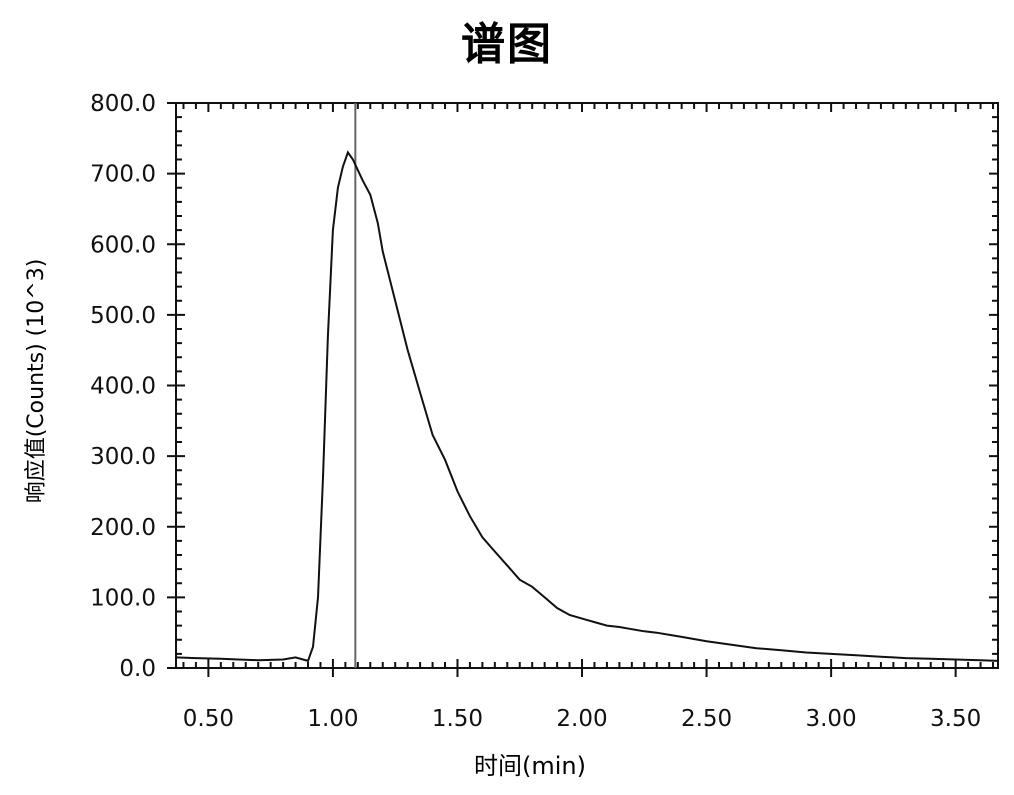 This screenshot has width=1014, height=795. Describe the element at coordinates (123, 175) in the screenshot. I see `y-tick-label: 700.0` at that location.